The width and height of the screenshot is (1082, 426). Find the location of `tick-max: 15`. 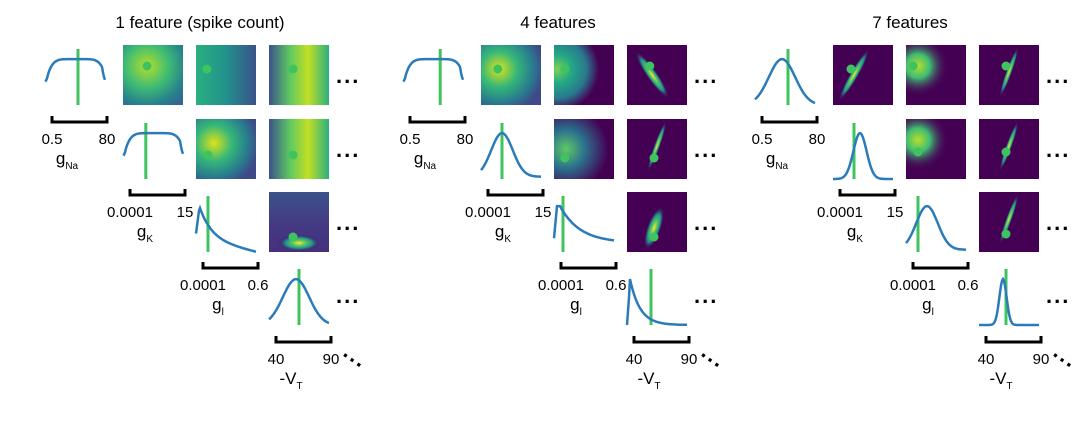

tick-max: 15 is located at coordinates (895, 212).